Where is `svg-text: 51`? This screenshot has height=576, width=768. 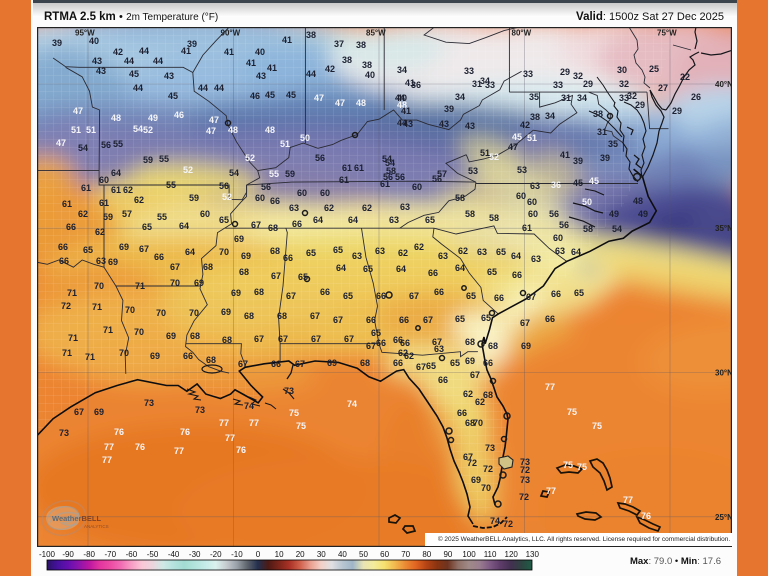
svg-text: 51 is located at coordinates (91, 130).